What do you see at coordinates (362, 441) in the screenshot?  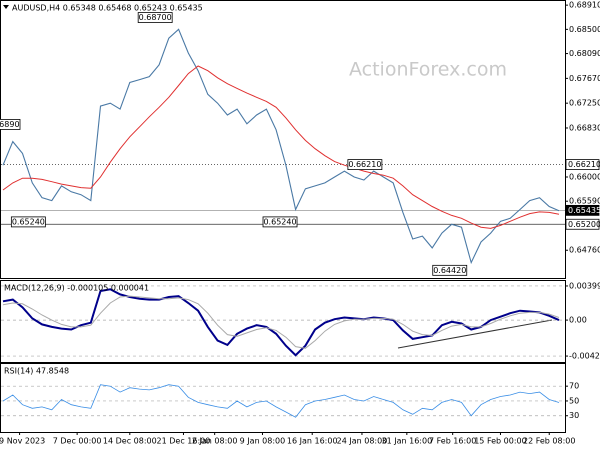 I see `x-tick-label: 24 Jan 08:00` at bounding box center [362, 441].